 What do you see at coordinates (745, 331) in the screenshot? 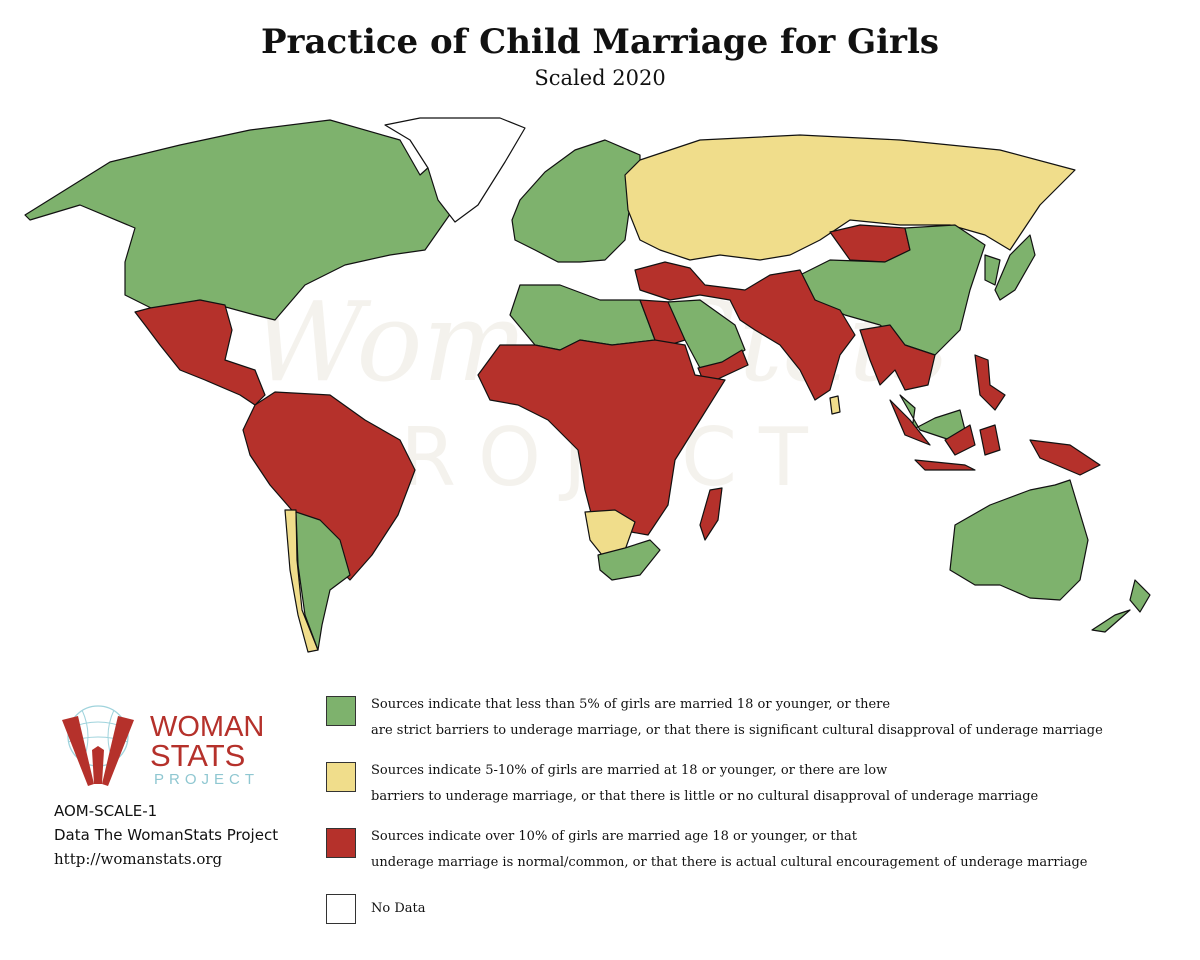
I see `region-middle-east-south-asia` at bounding box center [745, 331].